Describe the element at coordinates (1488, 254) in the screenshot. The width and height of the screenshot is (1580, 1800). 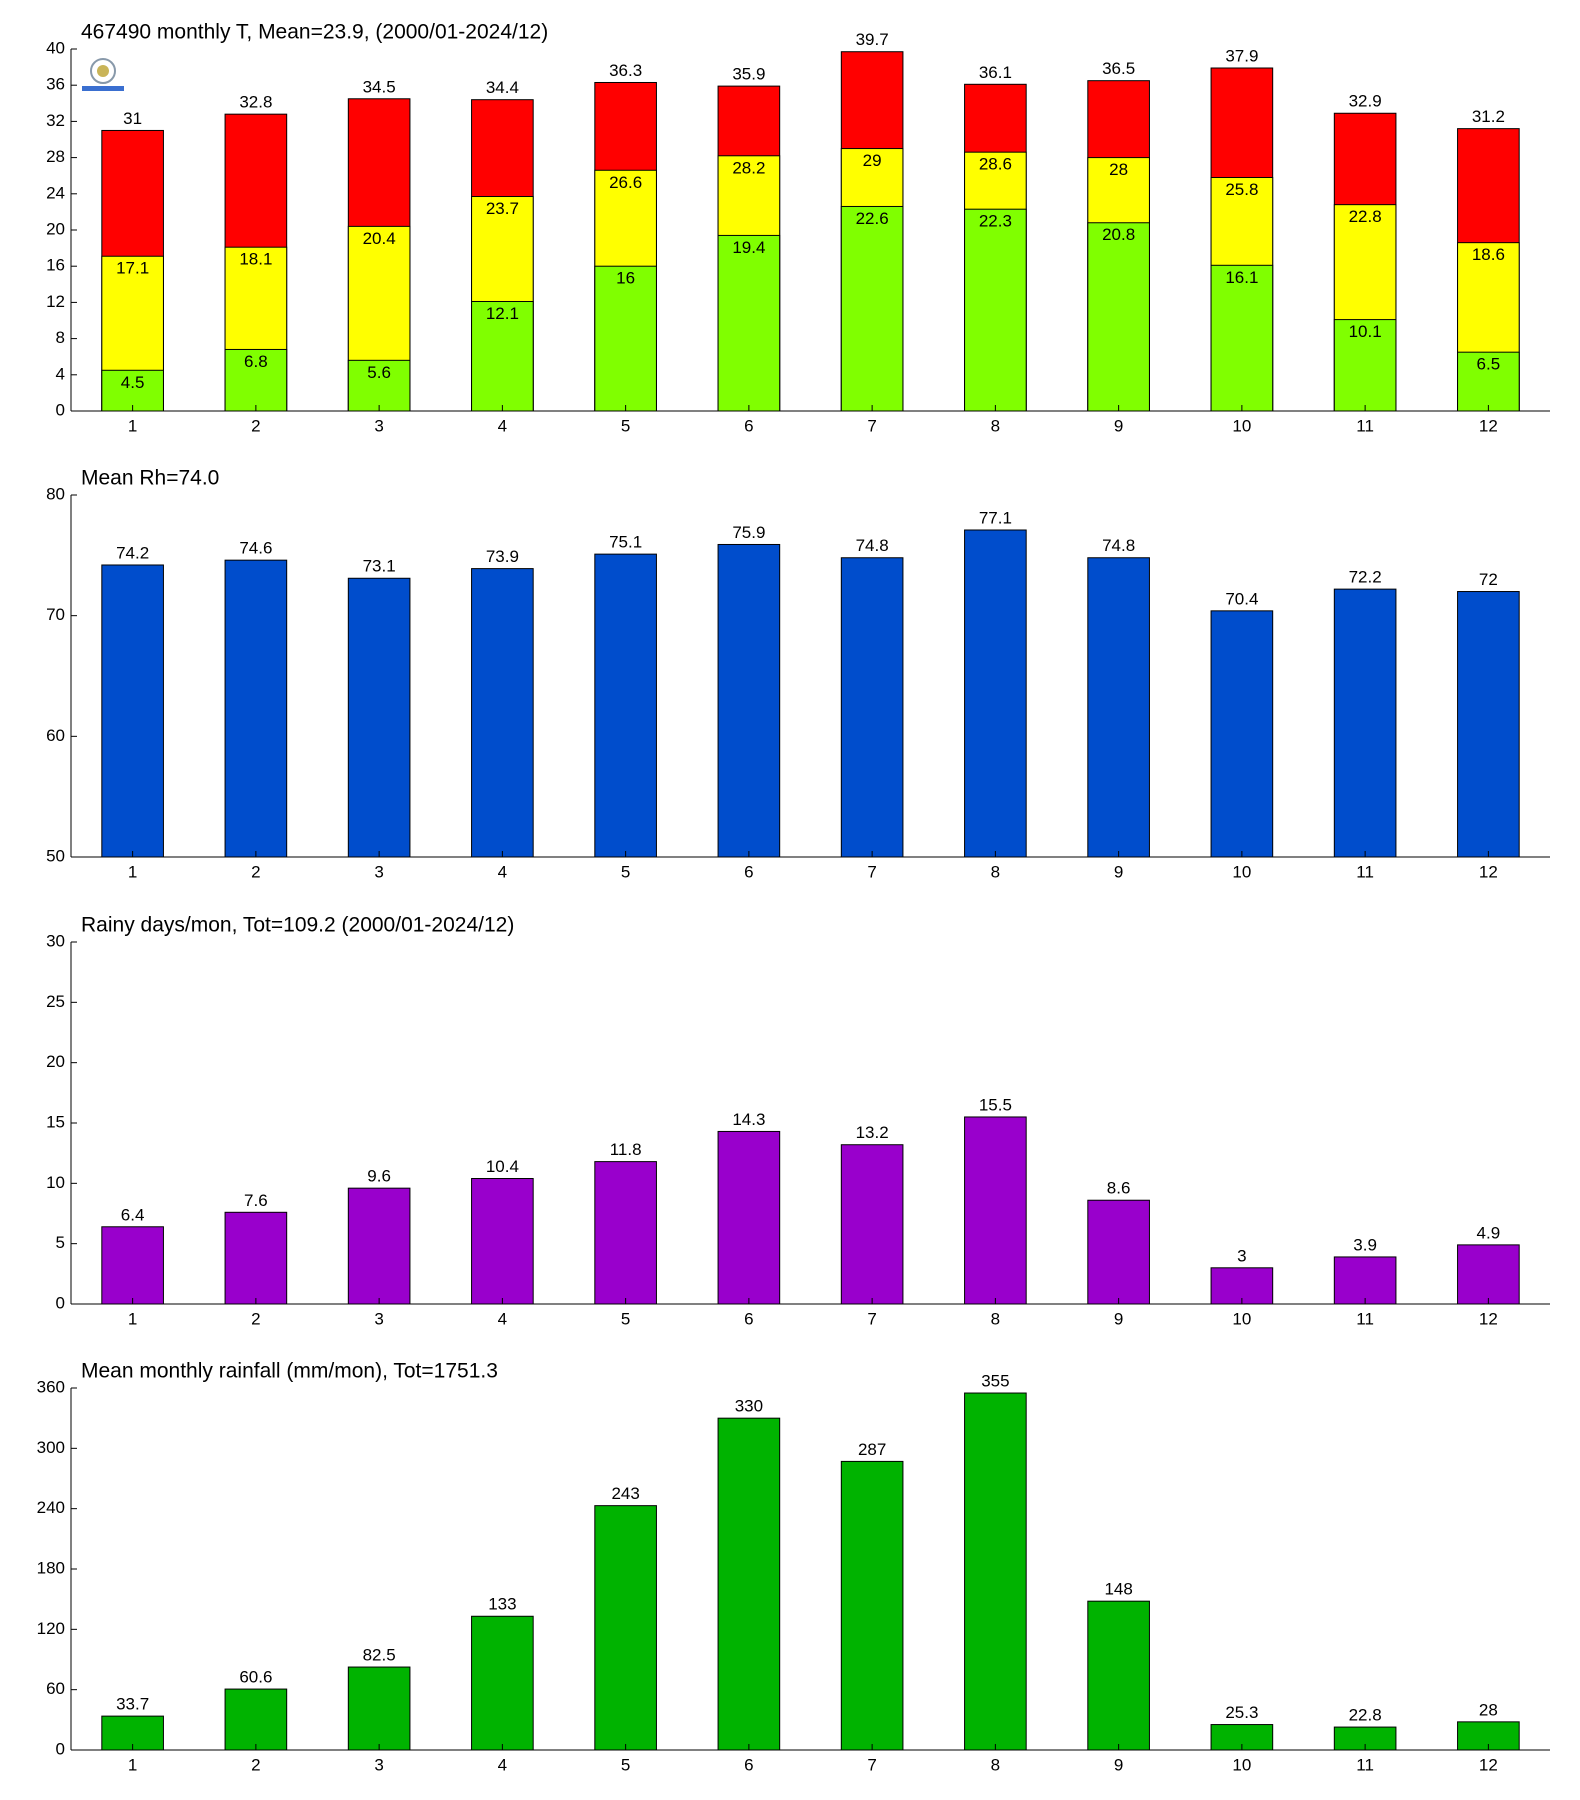
I see `value-label: 18.6` at that location.